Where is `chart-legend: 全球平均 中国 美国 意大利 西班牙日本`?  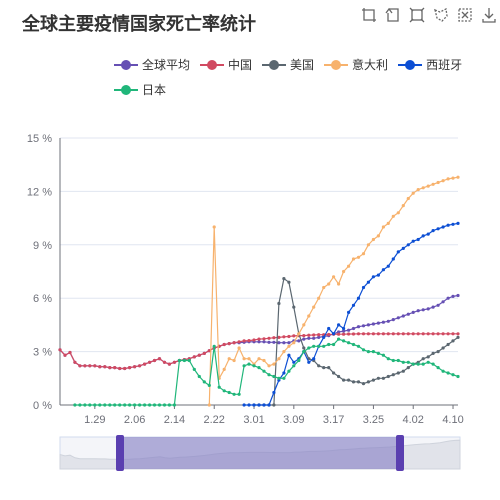
chart-legend: 全球平均 中国 美国 意大利 西班牙日本 is located at coordinates (304, 77).